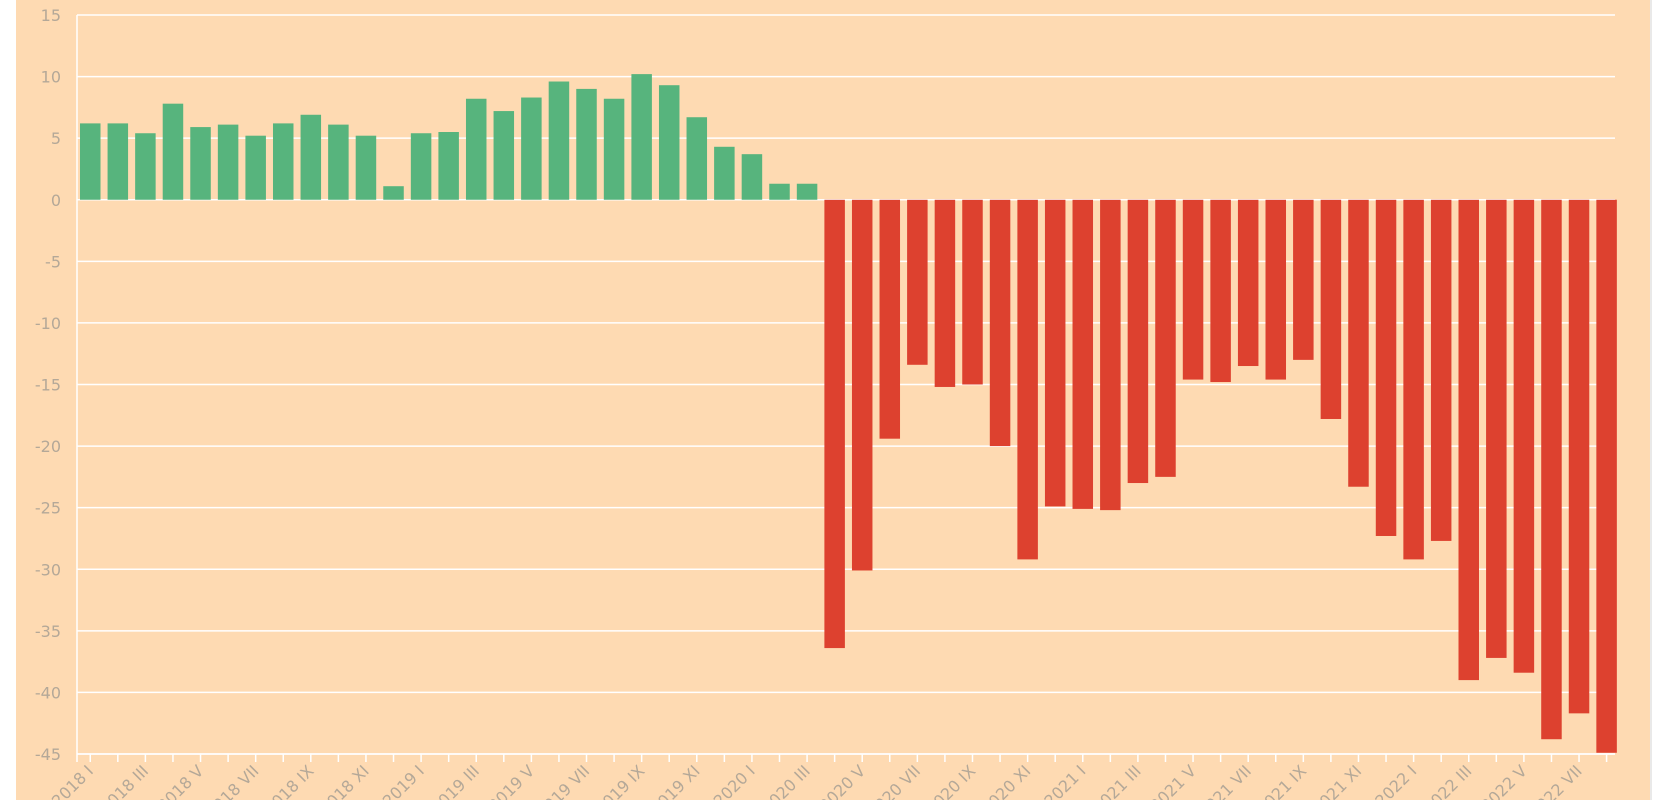 This screenshot has height=800, width=1667. Describe the element at coordinates (181, 780) in the screenshot. I see `x-tick-label: 2018 V` at that location.